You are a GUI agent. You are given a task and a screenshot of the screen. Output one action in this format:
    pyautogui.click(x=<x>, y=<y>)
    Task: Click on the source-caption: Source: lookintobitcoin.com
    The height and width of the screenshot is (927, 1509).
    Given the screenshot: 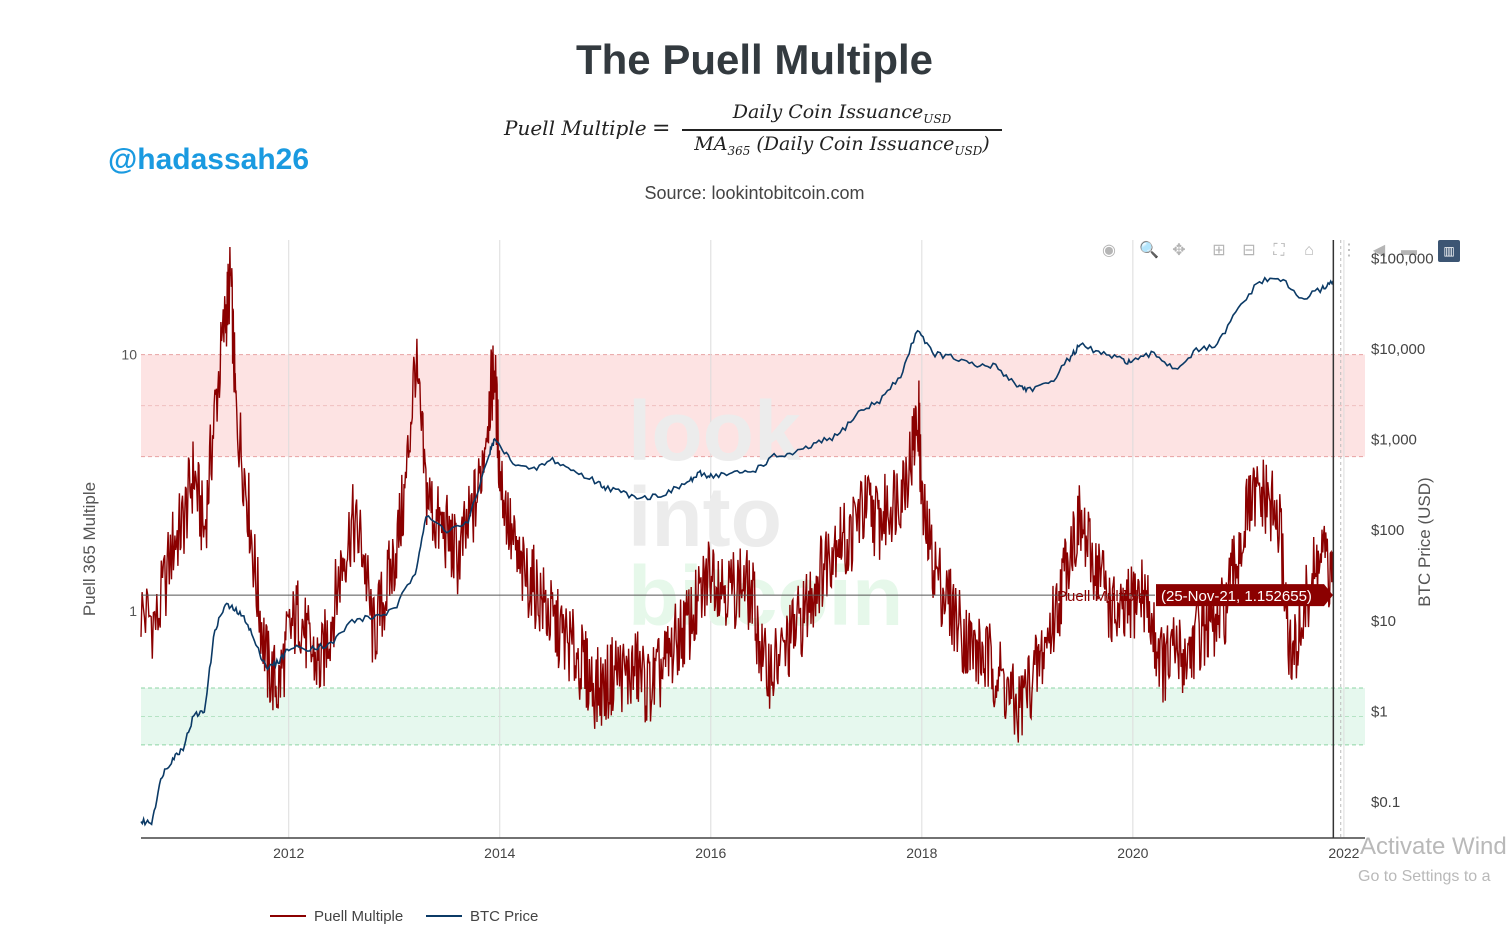 What is the action you would take?
    pyautogui.click(x=754, y=193)
    